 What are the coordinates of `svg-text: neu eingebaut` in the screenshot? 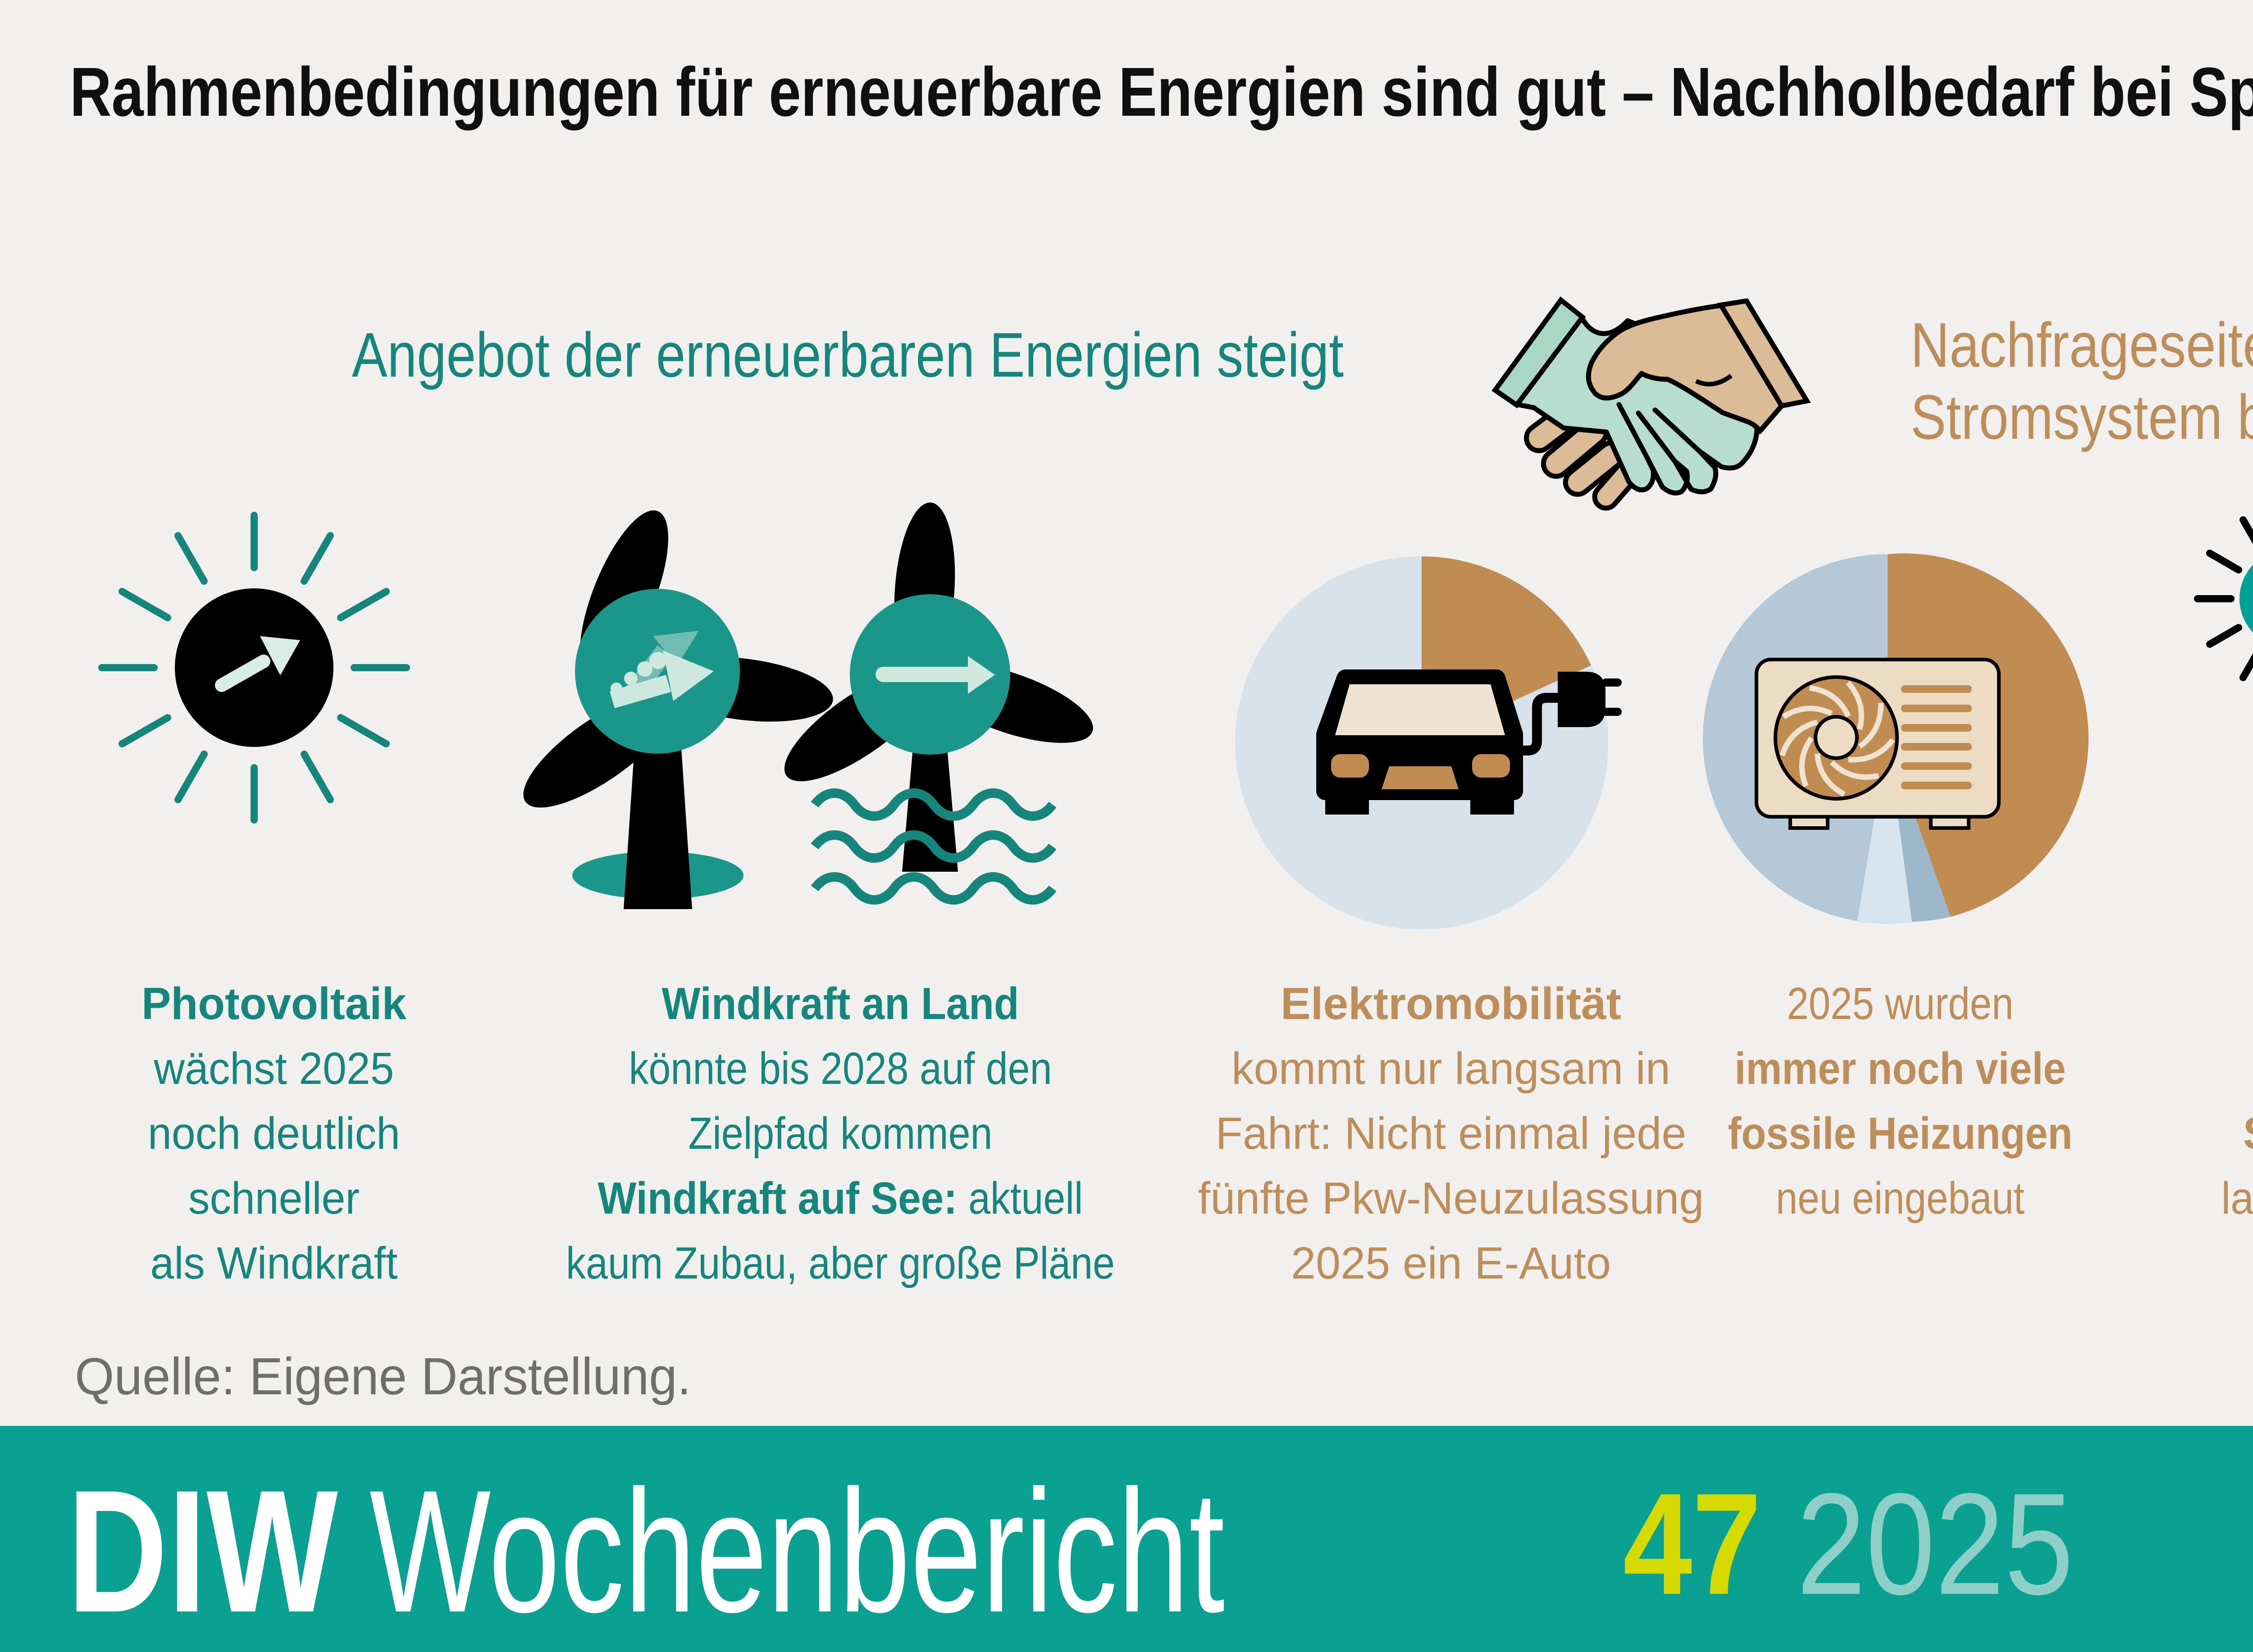 It's located at (1900, 1199).